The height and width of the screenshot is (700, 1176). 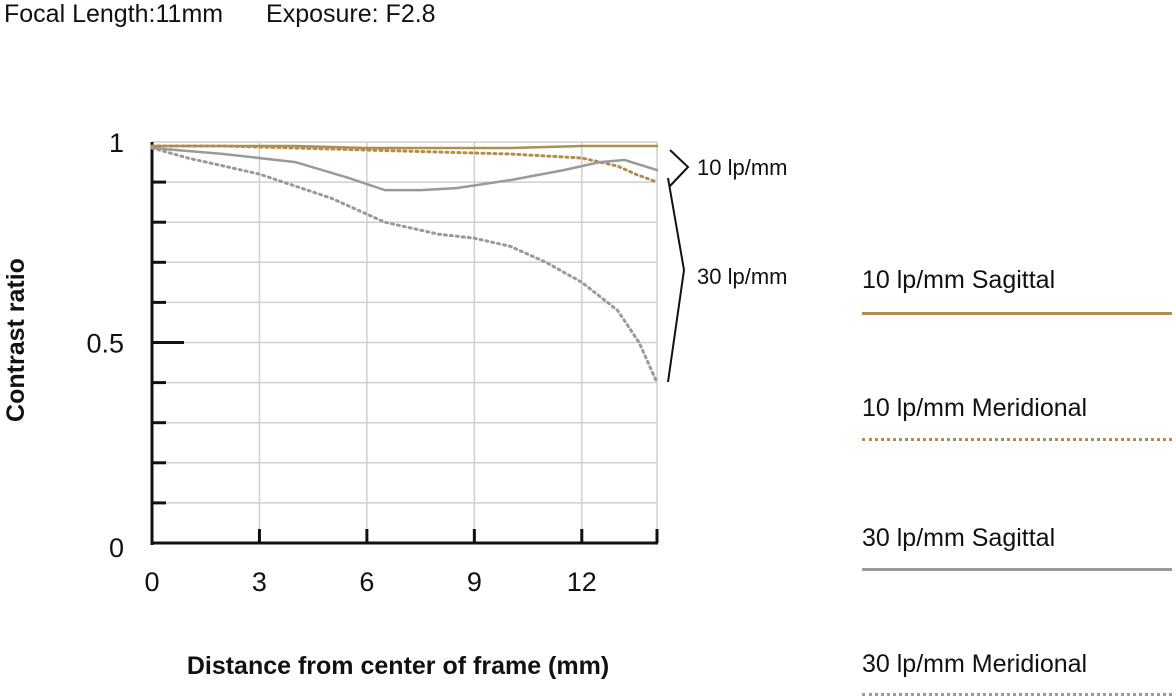 I want to click on series-30-sagittal, so click(x=404, y=169).